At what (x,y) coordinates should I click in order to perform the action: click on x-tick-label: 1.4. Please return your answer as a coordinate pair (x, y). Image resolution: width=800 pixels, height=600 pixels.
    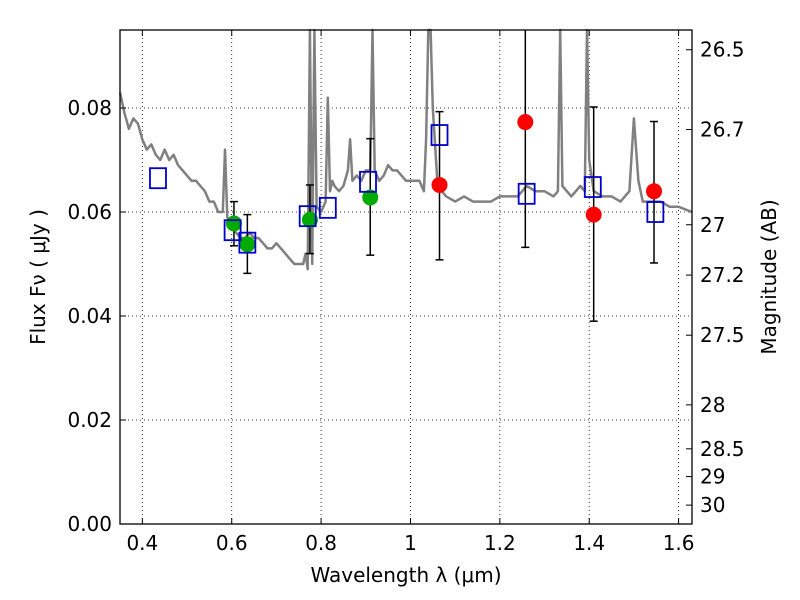
    Looking at the image, I should click on (589, 543).